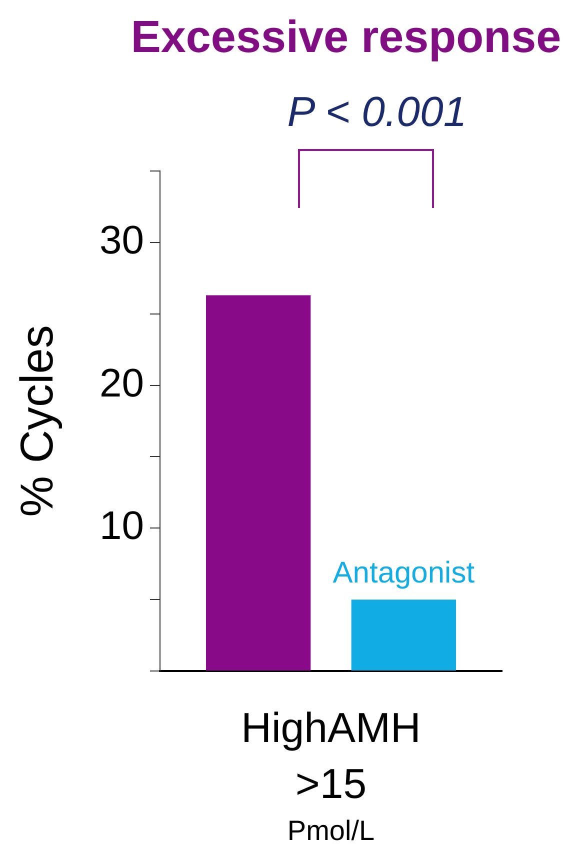 This screenshot has width=569, height=857. What do you see at coordinates (404, 573) in the screenshot?
I see `series-label: Antagonist` at bounding box center [404, 573].